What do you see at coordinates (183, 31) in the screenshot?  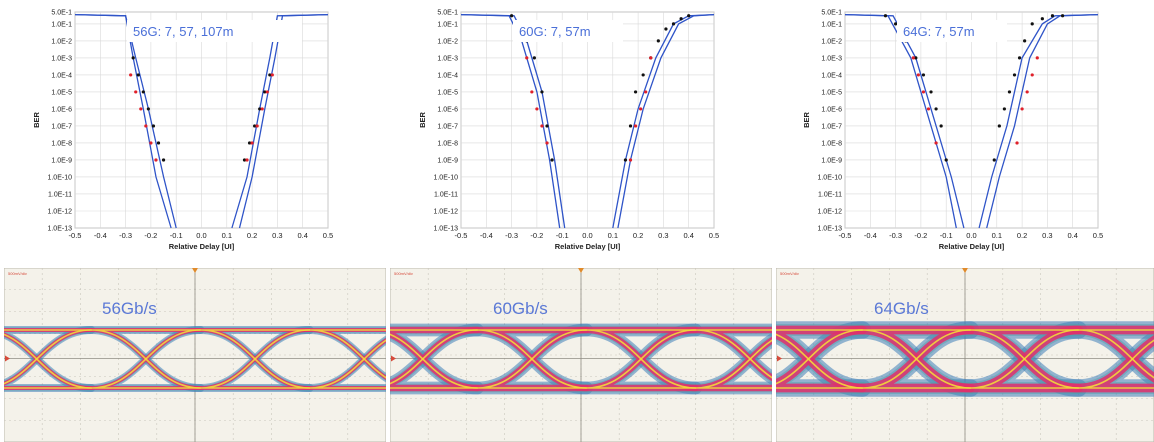 I see `chart-label: 56G: 7, 57, 107m` at bounding box center [183, 31].